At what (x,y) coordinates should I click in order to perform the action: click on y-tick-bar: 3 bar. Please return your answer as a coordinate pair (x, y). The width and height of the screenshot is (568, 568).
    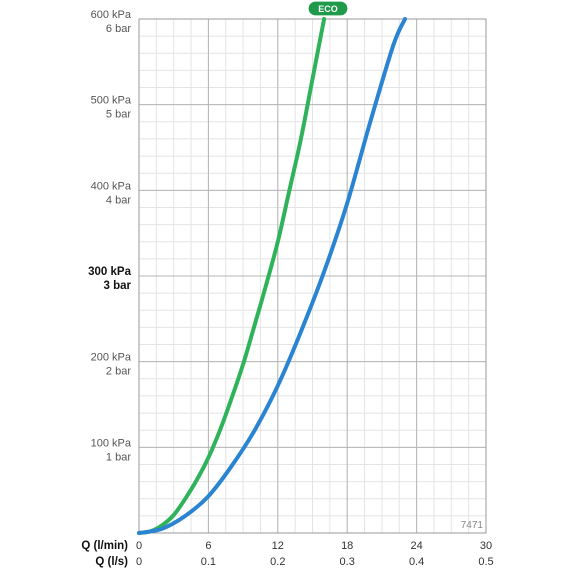
    Looking at the image, I should click on (118, 286).